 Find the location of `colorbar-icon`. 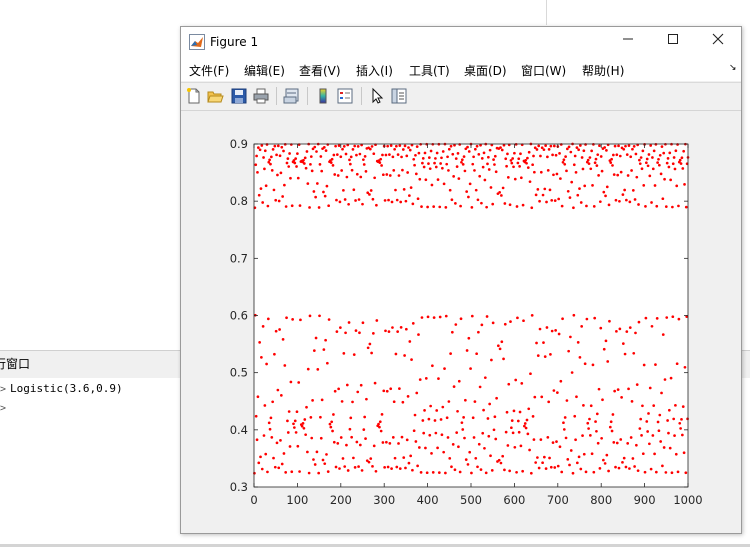

colorbar-icon is located at coordinates (323, 96).